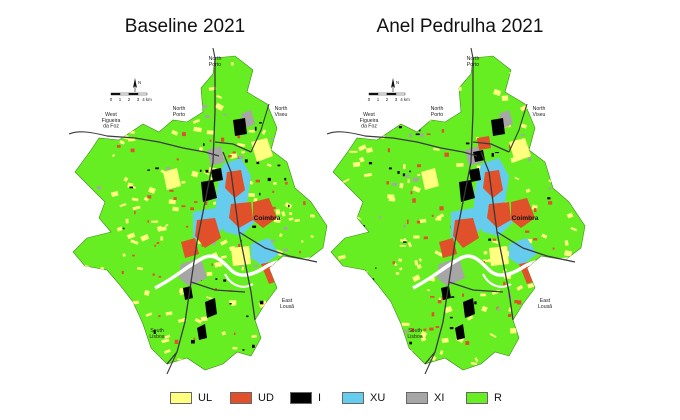 The height and width of the screenshot is (420, 680). I want to click on ud-core, so click(466, 233).